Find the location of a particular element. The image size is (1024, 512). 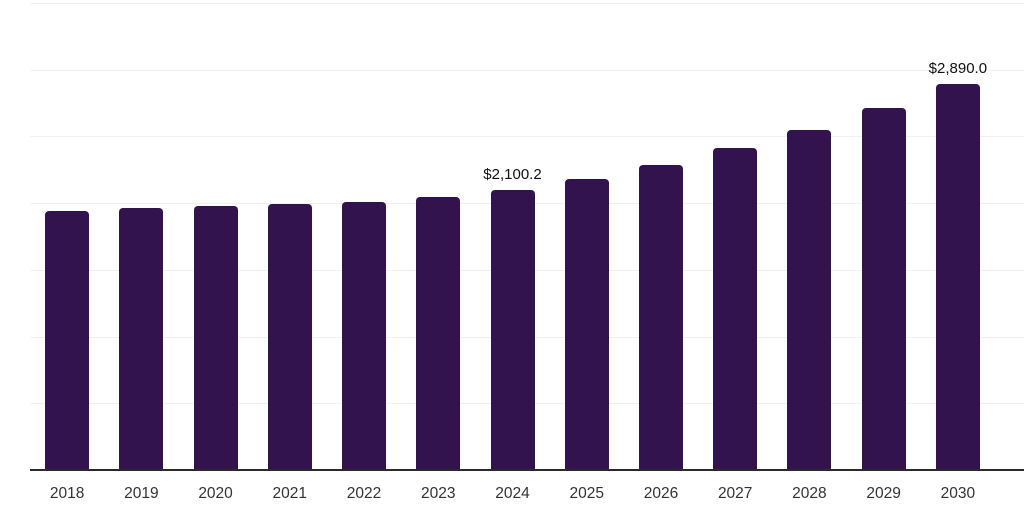

bar-2021 is located at coordinates (289, 337).